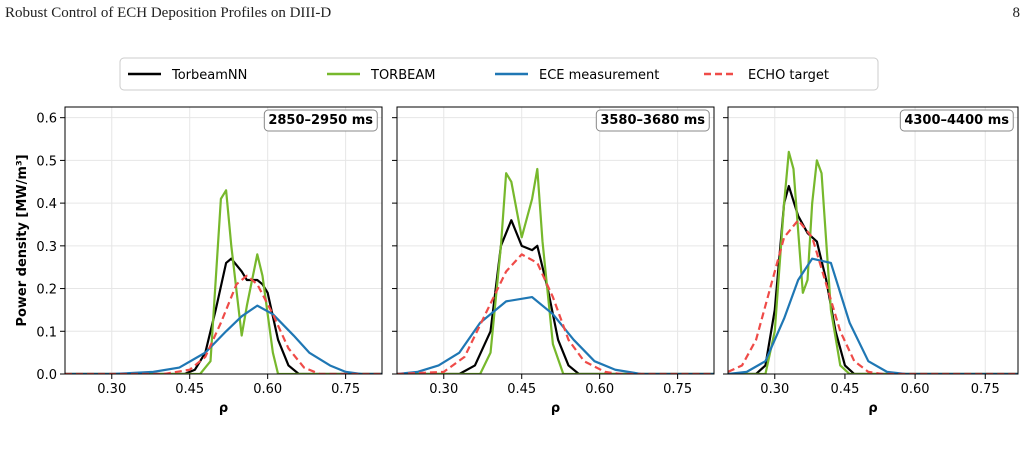 Image resolution: width=1028 pixels, height=453 pixels. What do you see at coordinates (209, 75) in the screenshot?
I see `legend-label: TorbeamNN` at bounding box center [209, 75].